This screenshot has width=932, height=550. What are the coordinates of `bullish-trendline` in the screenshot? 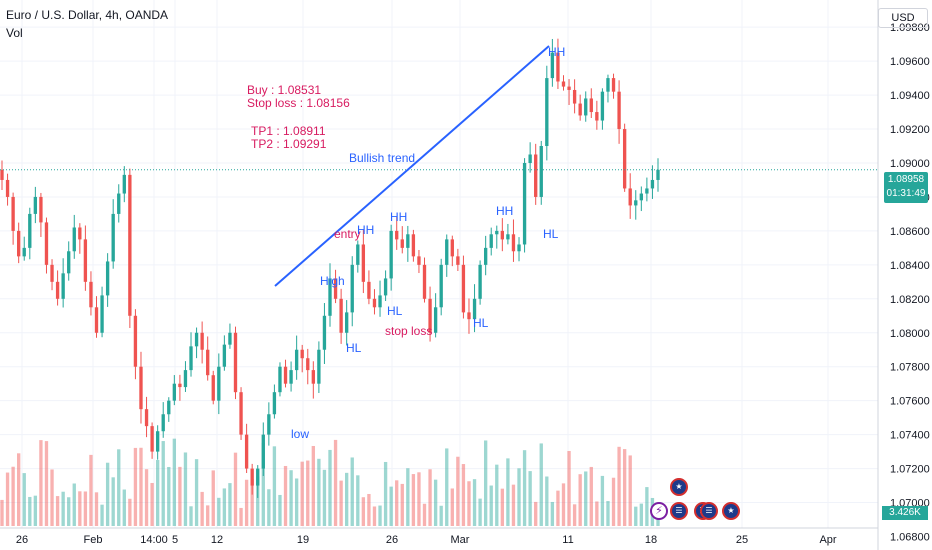 It's located at (412, 166).